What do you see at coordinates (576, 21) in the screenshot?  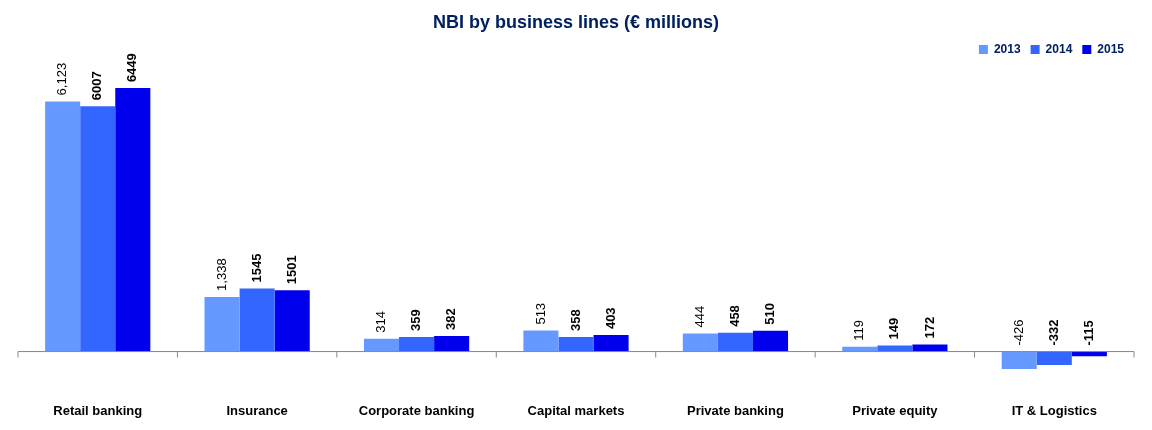 I see `chart-title: NBI by business lines (€ millions)` at bounding box center [576, 21].